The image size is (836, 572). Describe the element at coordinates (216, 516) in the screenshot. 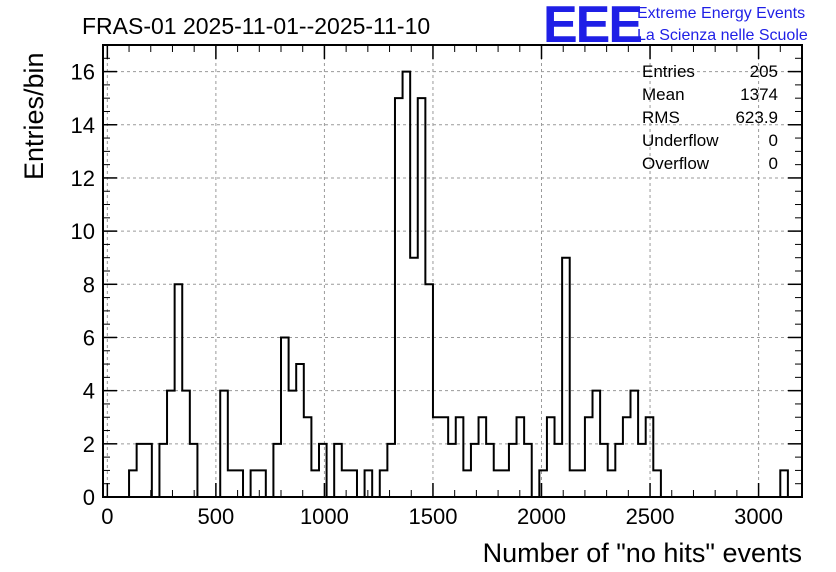

I see `x-tick-label: 500` at that location.